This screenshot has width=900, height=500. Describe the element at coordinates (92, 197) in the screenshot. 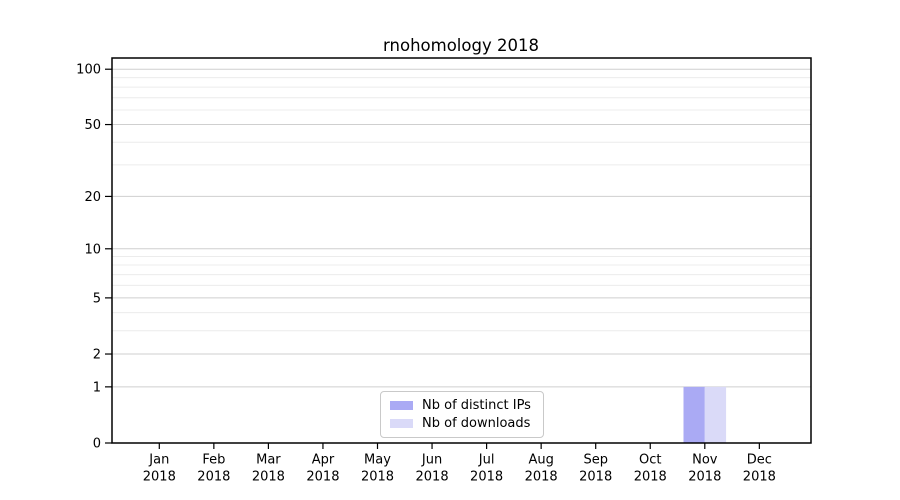

I see `y-tick-label: 20` at that location.